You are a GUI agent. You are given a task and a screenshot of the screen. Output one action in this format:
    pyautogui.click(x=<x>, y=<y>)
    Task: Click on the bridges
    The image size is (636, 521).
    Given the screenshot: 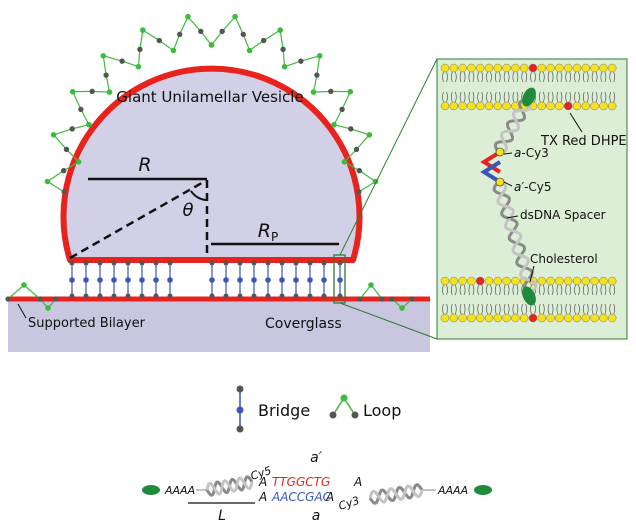 What is the action you would take?
    pyautogui.click(x=206, y=279)
    